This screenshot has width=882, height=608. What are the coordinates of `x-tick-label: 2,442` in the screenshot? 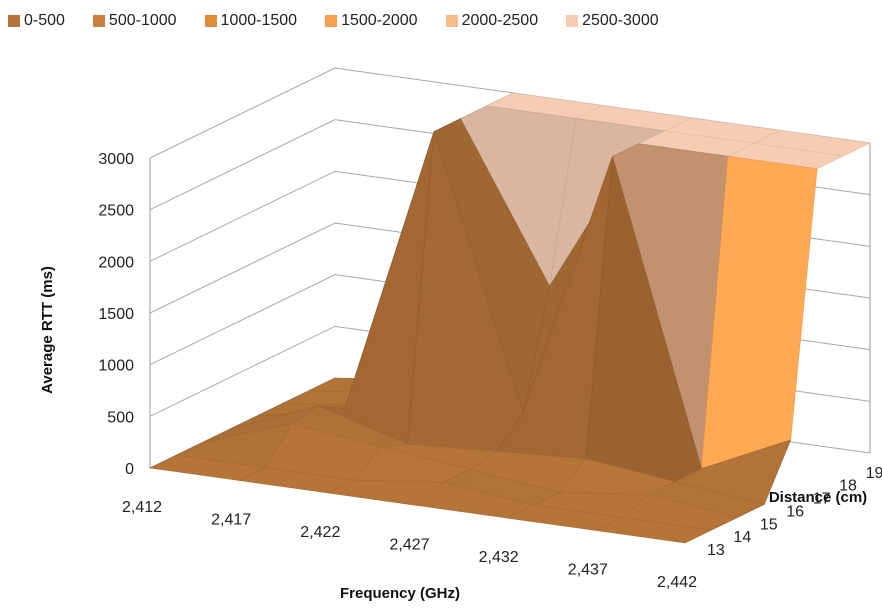 It's located at (677, 582).